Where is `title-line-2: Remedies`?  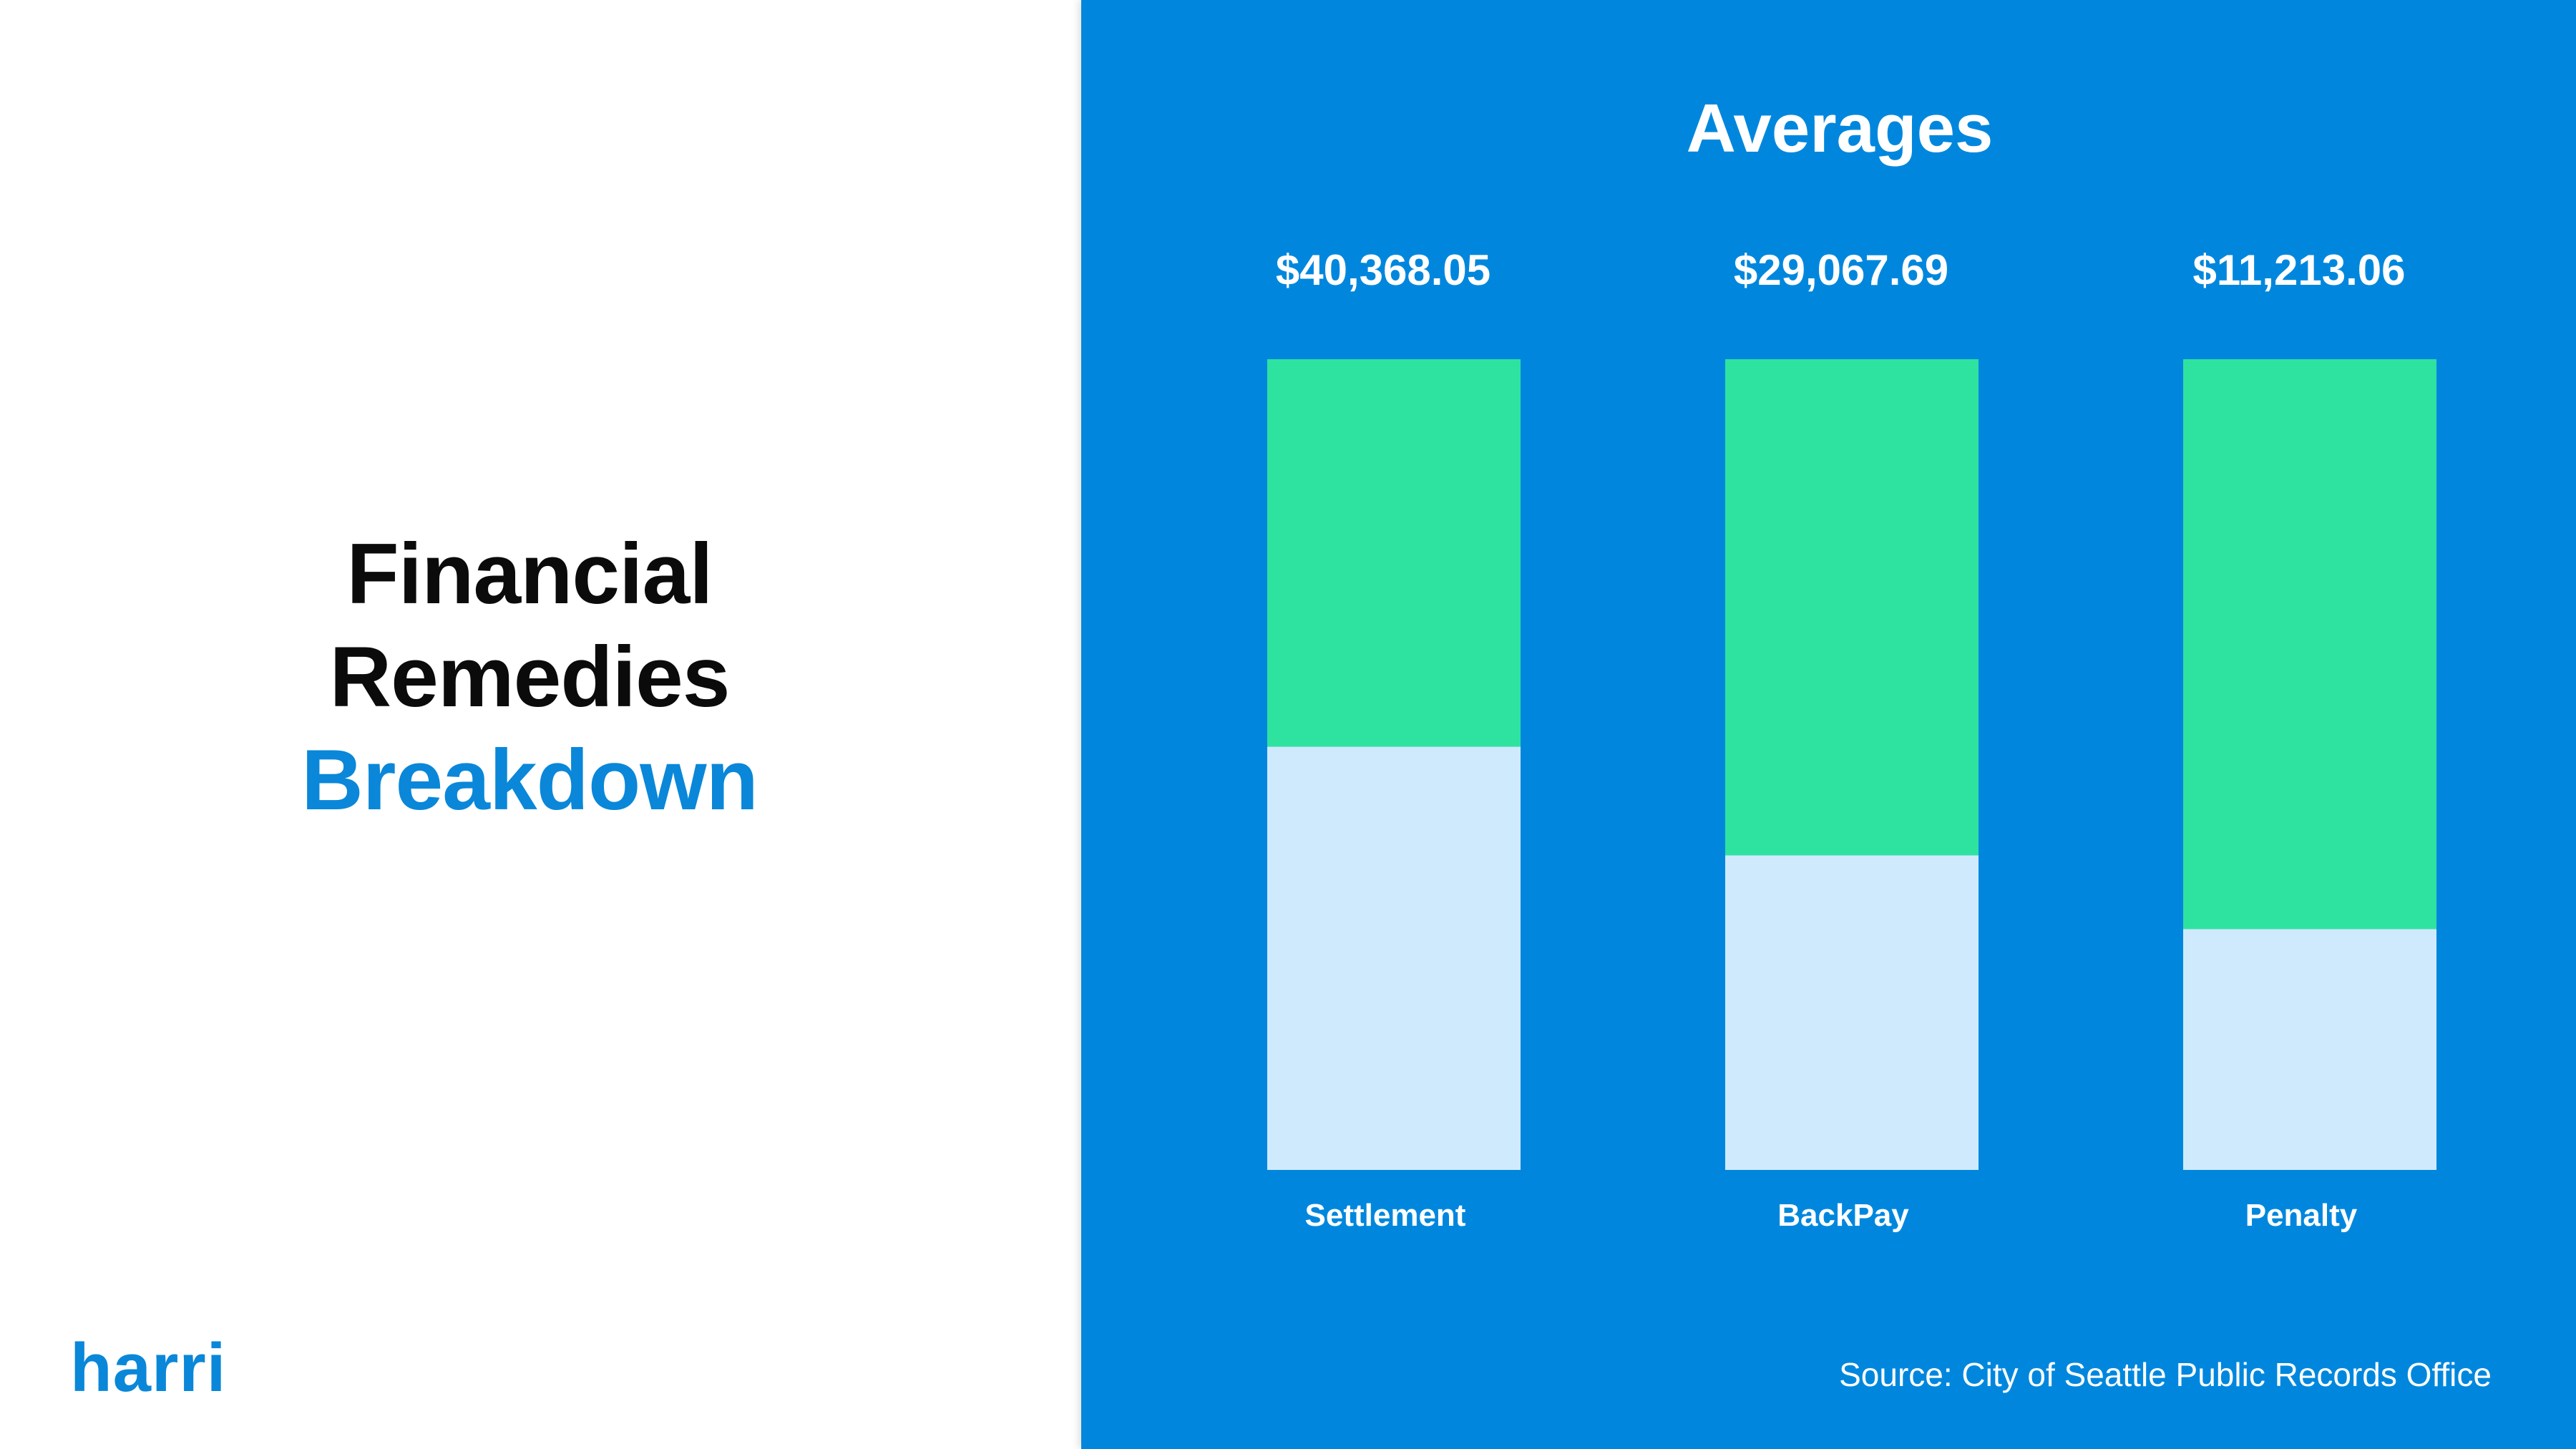
title-line-2: Remedies is located at coordinates (530, 677).